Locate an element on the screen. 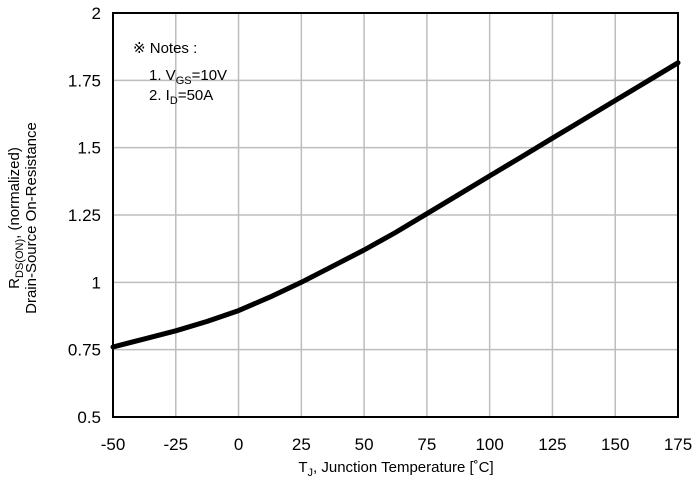 The image size is (695, 481). y-tick-label: 1.75 is located at coordinates (84, 80).